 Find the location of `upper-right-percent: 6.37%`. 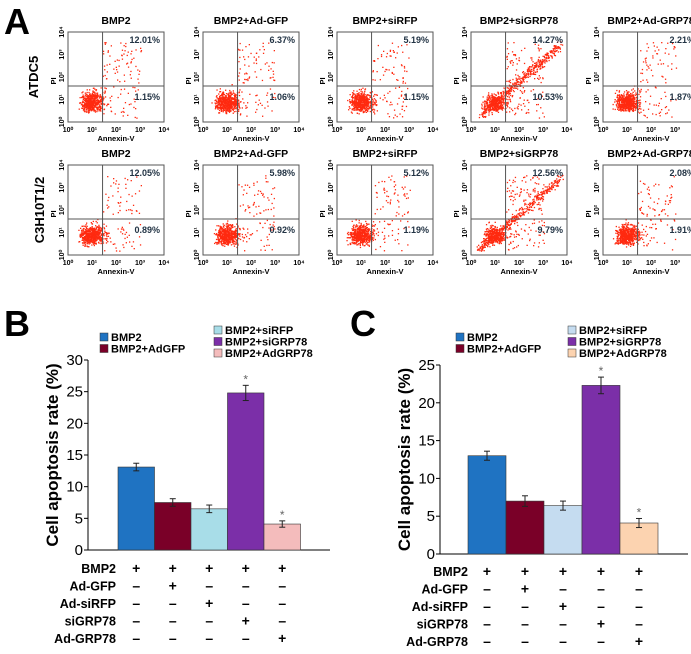

upper-right-percent: 6.37% is located at coordinates (282, 40).